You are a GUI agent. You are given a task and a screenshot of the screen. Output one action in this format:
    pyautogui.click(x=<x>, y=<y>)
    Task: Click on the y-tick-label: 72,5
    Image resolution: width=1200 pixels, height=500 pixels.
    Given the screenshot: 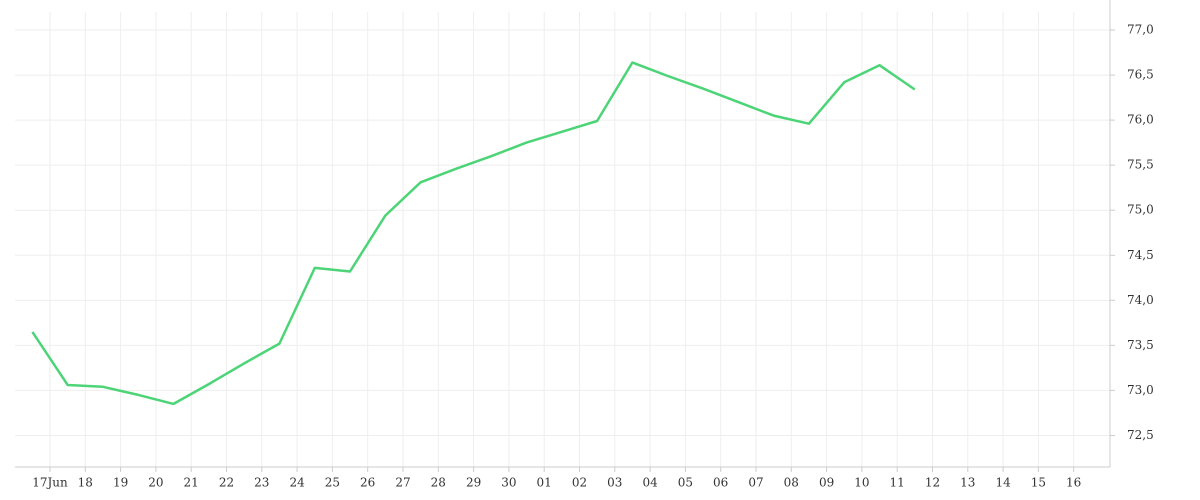 What is the action you would take?
    pyautogui.click(x=1140, y=435)
    